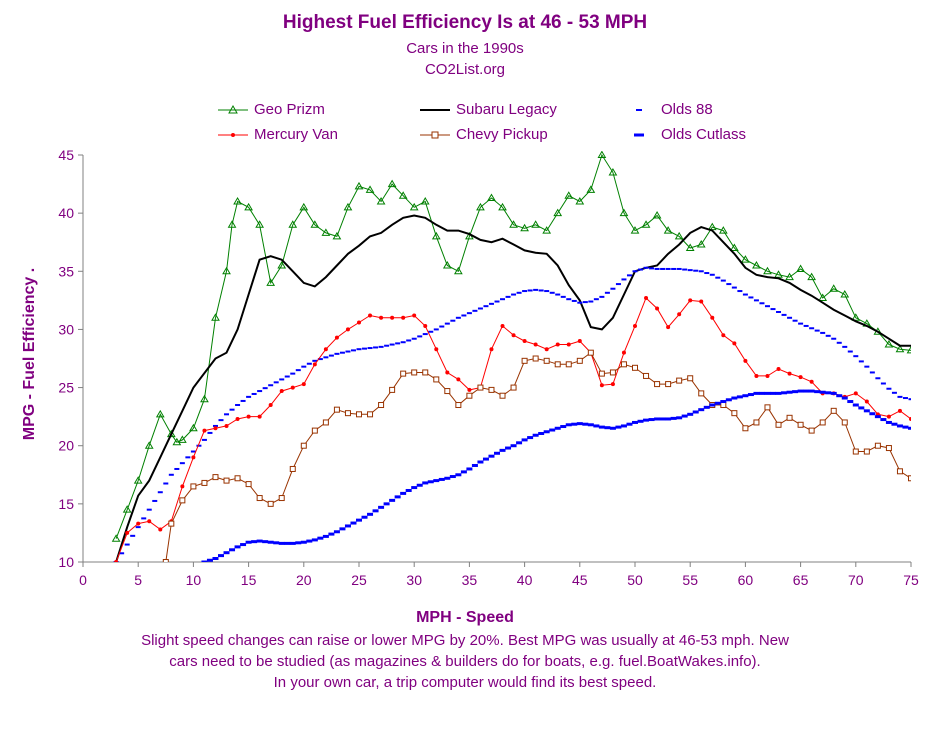 This screenshot has height=747, width=930. Describe the element at coordinates (83, 580) in the screenshot. I see `x-tick-label: 0` at that location.